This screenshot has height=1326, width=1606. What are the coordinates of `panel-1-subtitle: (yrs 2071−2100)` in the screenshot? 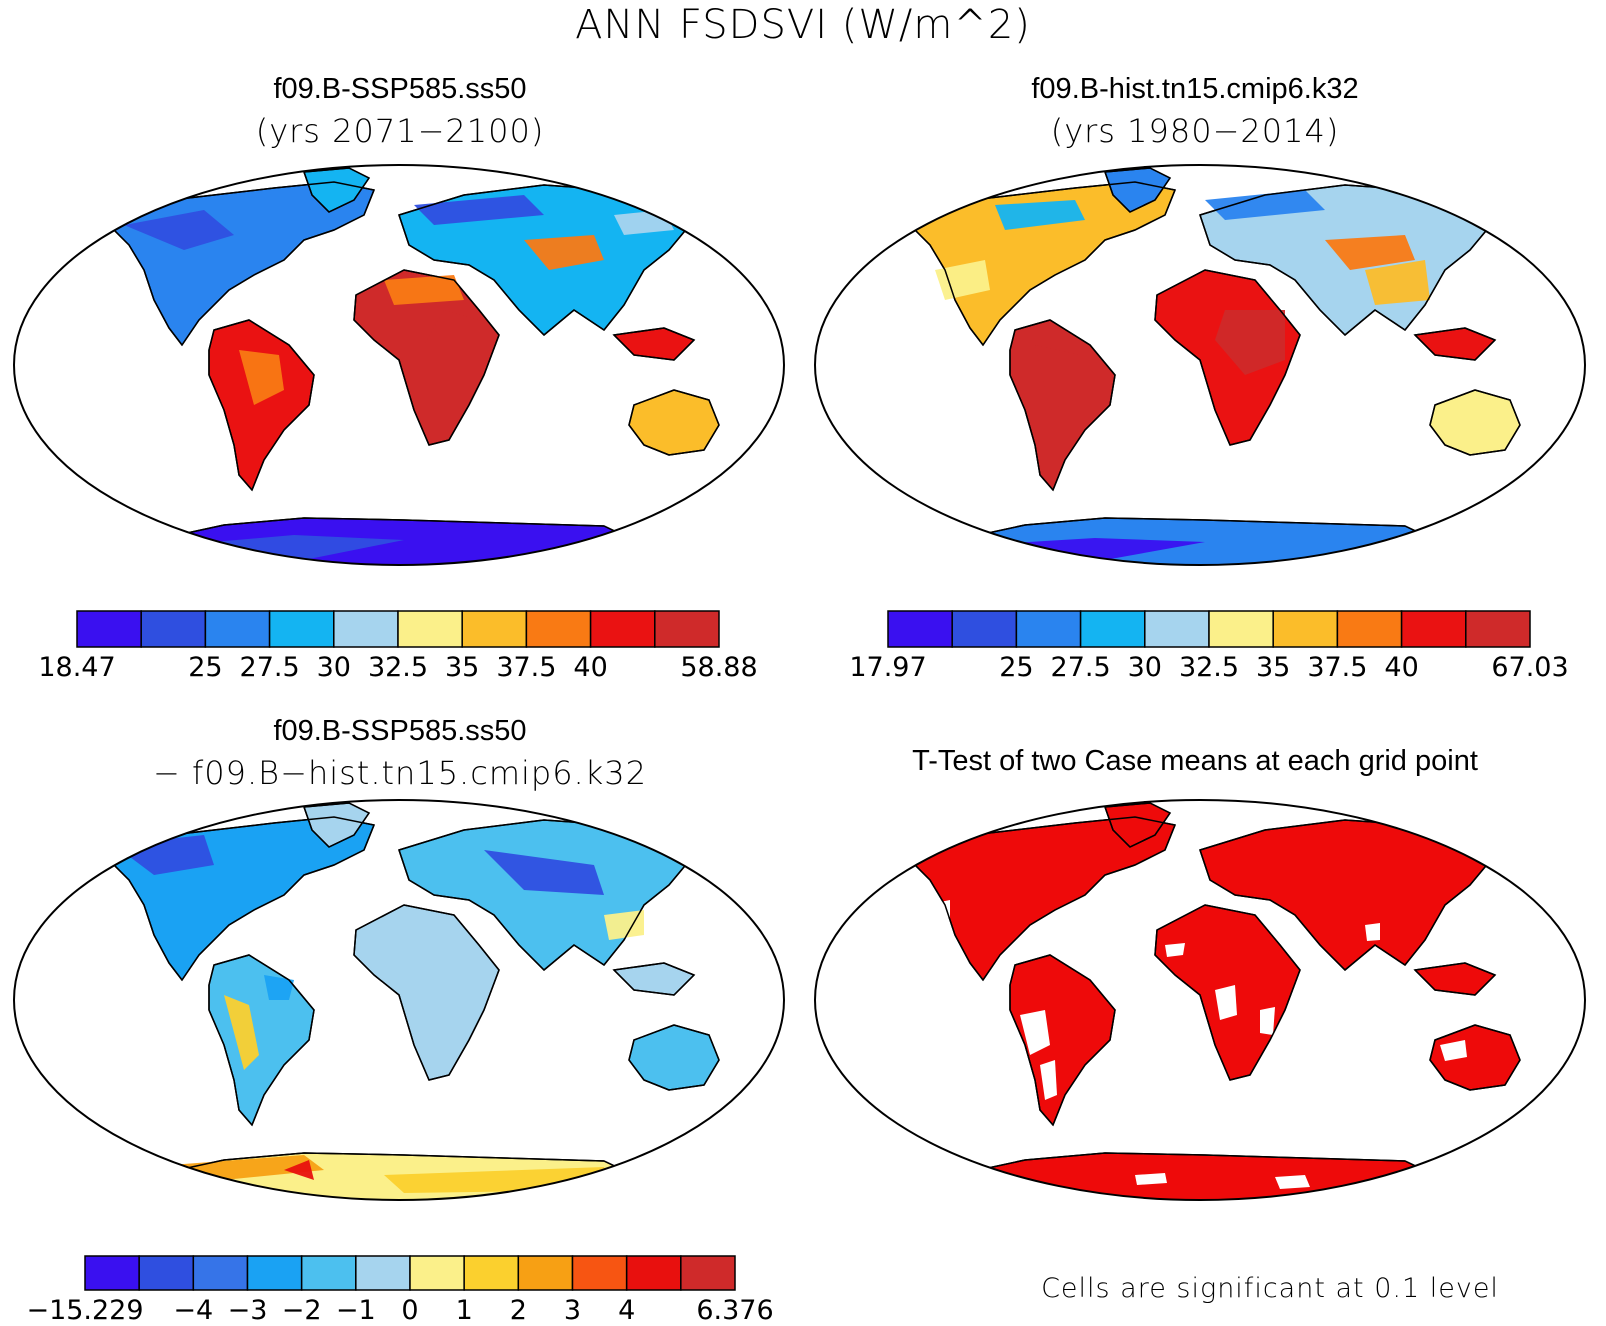 It's located at (400, 131).